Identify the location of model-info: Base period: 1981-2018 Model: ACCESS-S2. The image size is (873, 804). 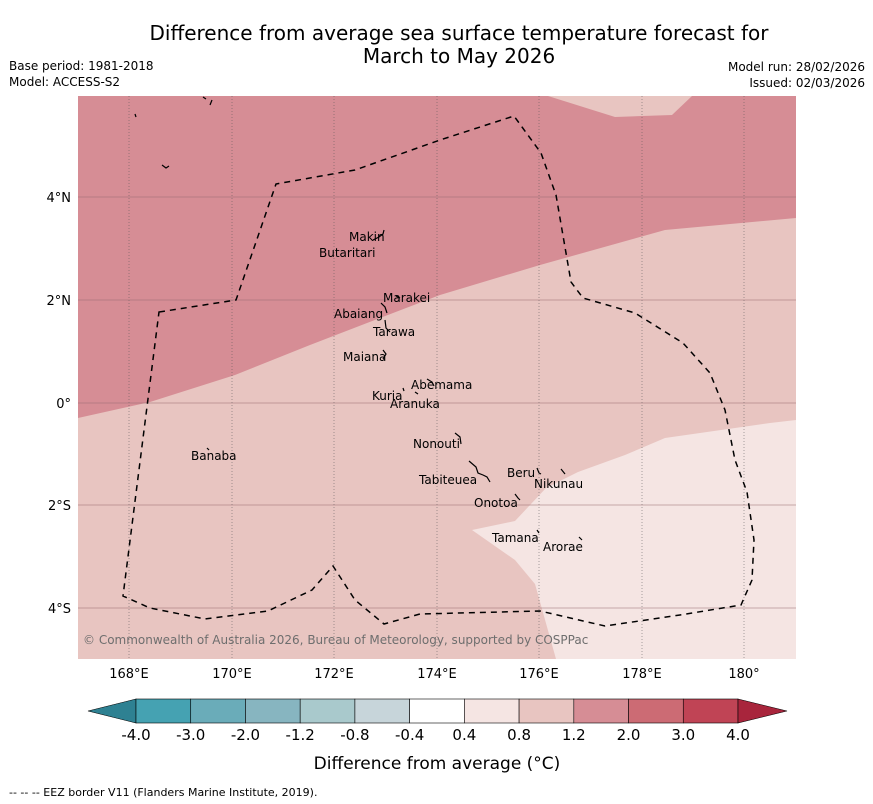
(81, 74).